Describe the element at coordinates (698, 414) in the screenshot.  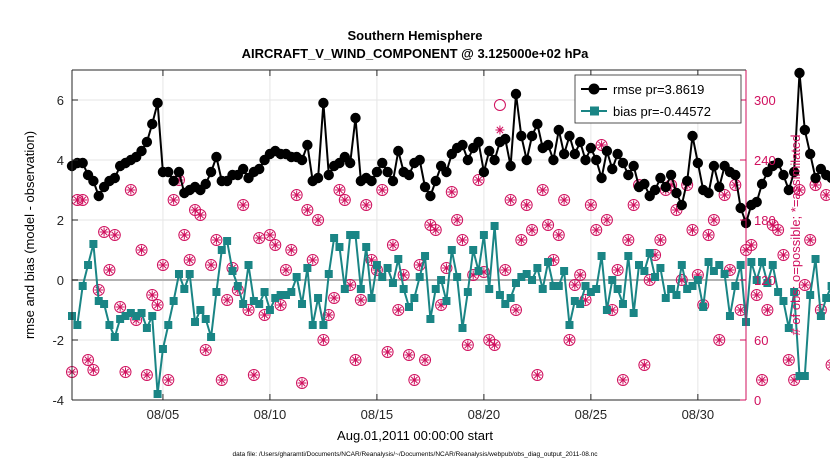
I see `x-tick-label: 08/30` at that location.